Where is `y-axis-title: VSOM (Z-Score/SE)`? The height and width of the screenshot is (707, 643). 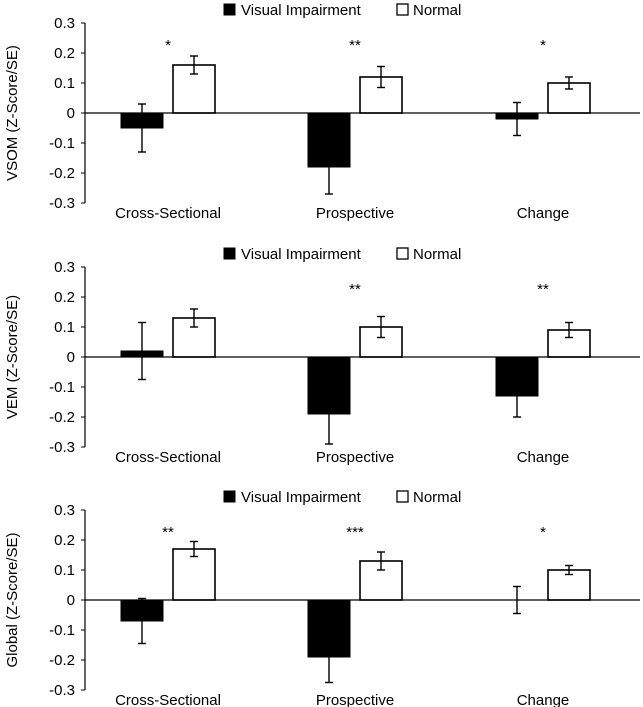 y-axis-title: VSOM (Z-Score/SE) is located at coordinates (12, 113).